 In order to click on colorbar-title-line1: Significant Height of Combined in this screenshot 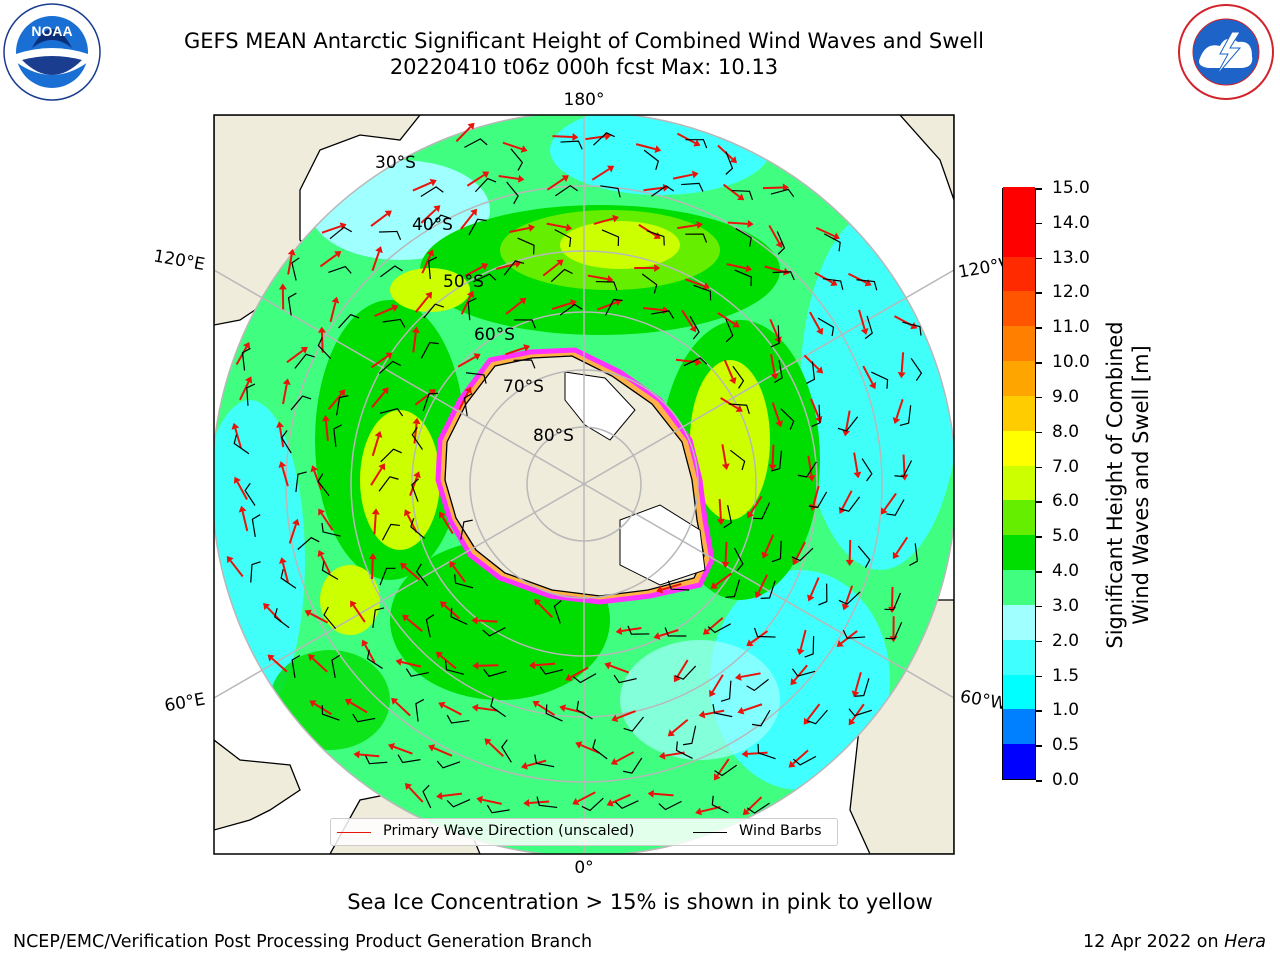, I will do `click(1115, 485)`.